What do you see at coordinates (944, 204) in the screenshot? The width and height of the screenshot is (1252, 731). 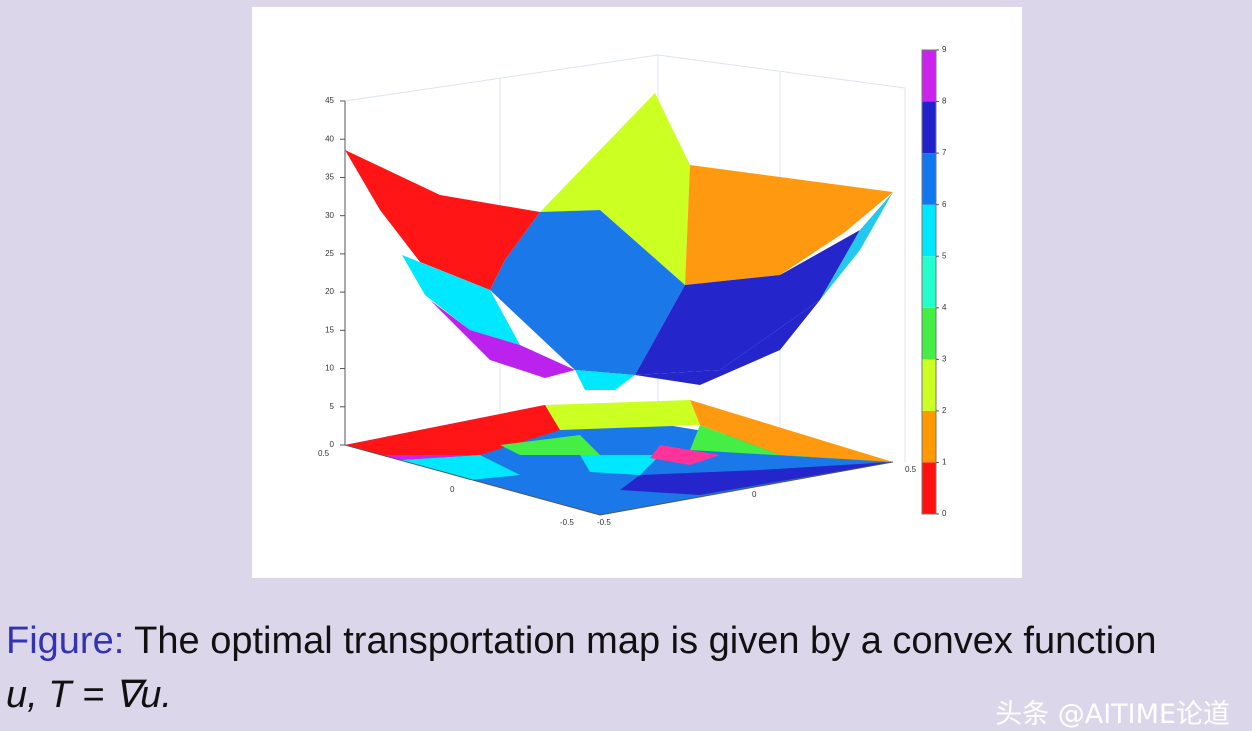 I see `colorbar-tick-label: 6` at bounding box center [944, 204].